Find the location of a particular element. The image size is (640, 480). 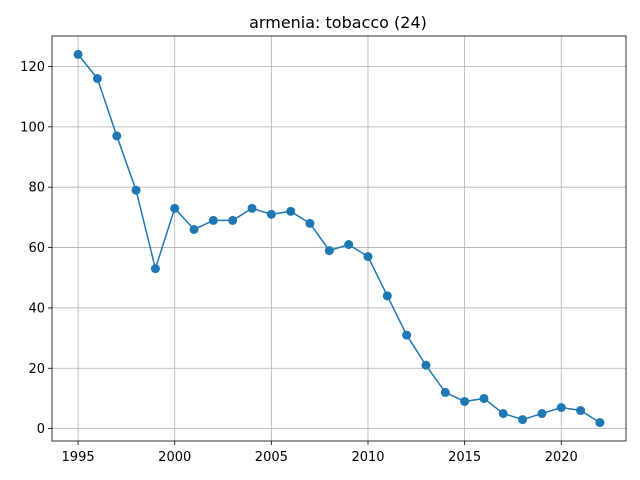

x-tick-label: 2015 is located at coordinates (464, 457).